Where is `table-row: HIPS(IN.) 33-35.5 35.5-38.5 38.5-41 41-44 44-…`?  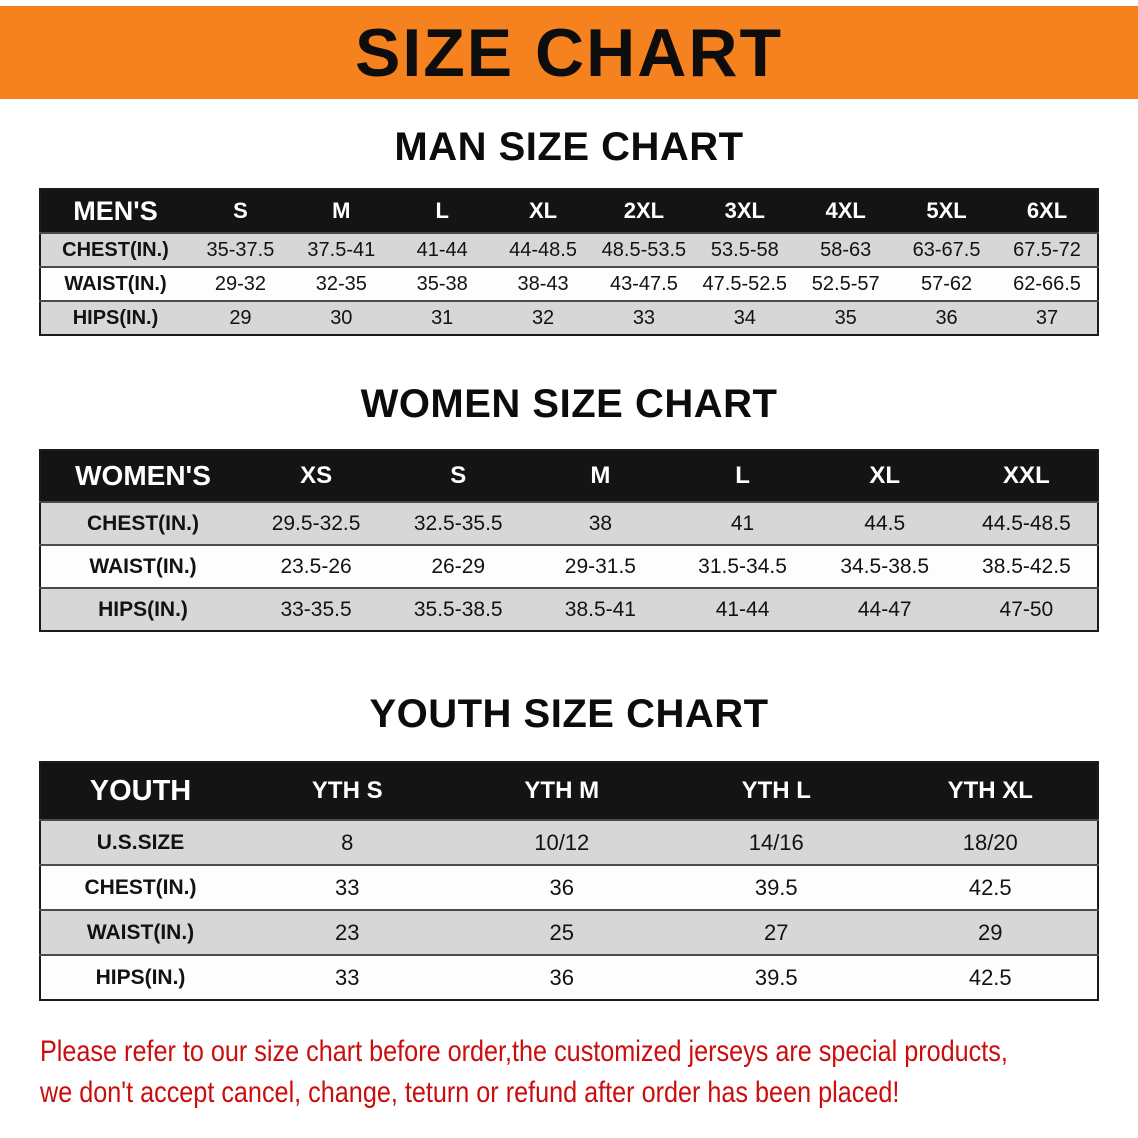
table-row: HIPS(IN.) 33-35.5 35.5-38.5 38.5-41 41-44 44-… is located at coordinates (569, 609).